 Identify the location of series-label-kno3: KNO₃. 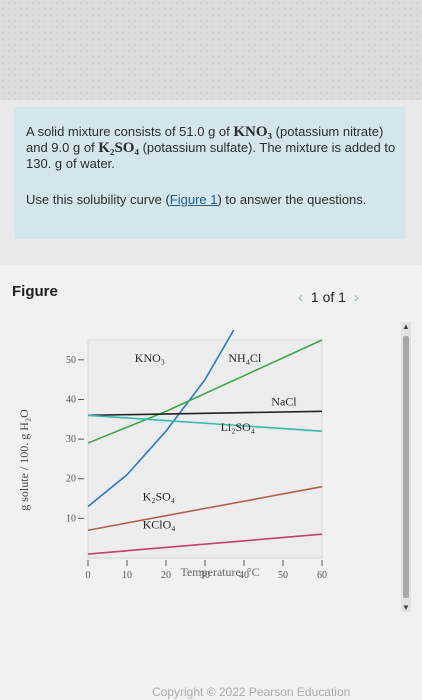
(150, 358).